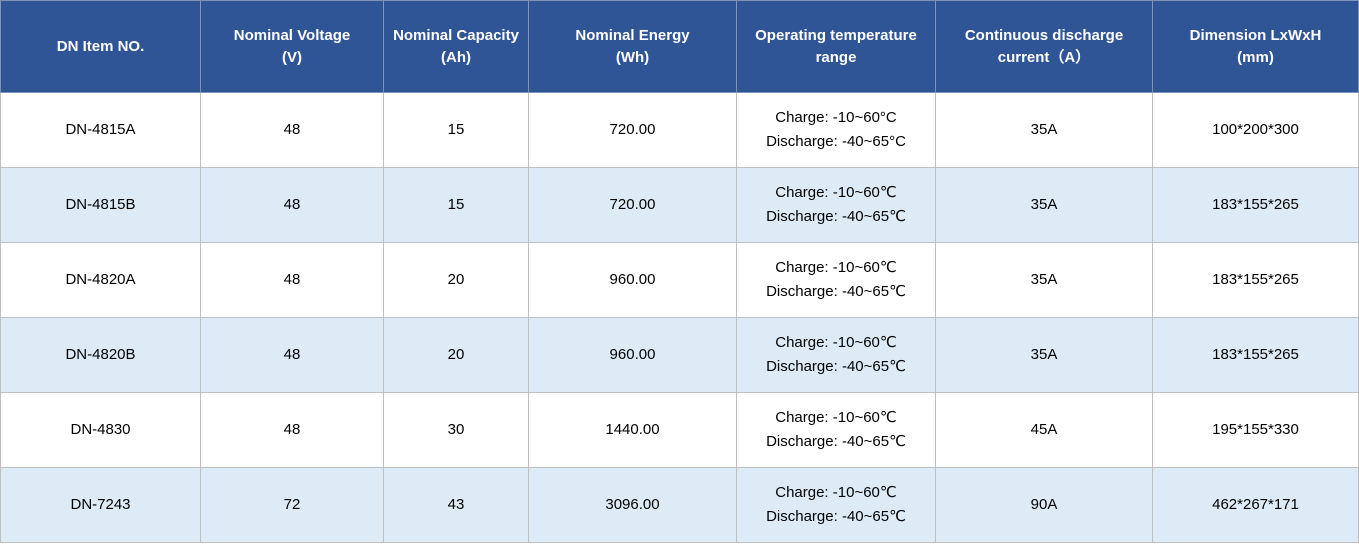 The width and height of the screenshot is (1359, 547). What do you see at coordinates (292, 57) in the screenshot?
I see `header-unit: (V)` at bounding box center [292, 57].